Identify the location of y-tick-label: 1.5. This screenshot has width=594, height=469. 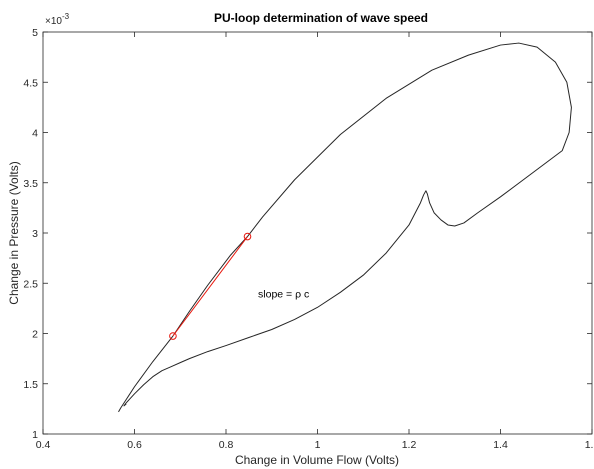
(30, 385).